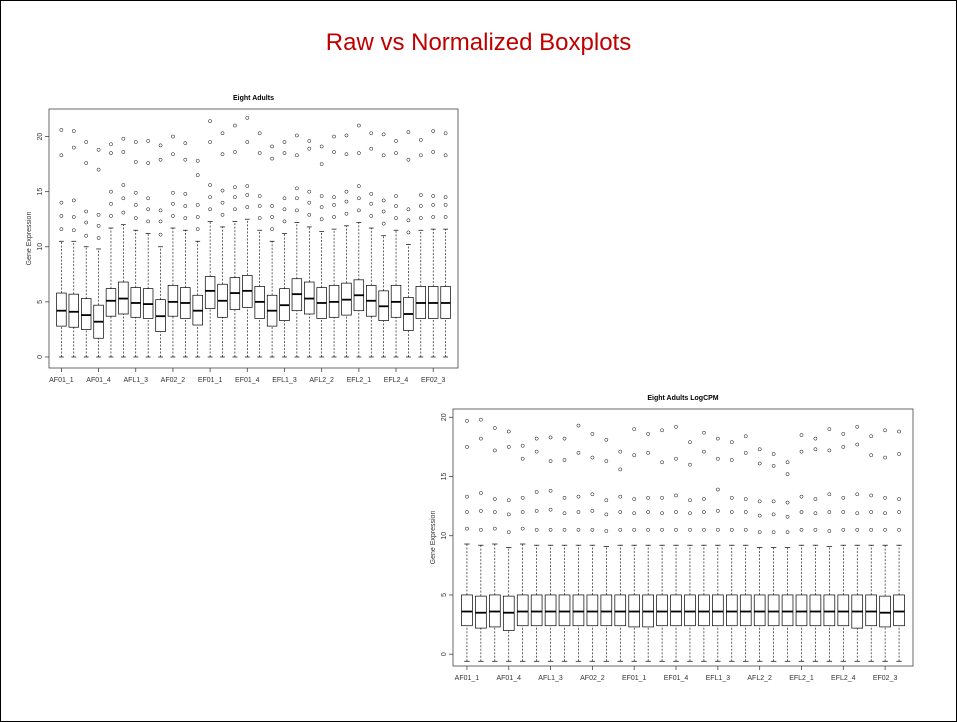  Describe the element at coordinates (98, 380) in the screenshot. I see `x-tick-label: AF01_4` at that location.